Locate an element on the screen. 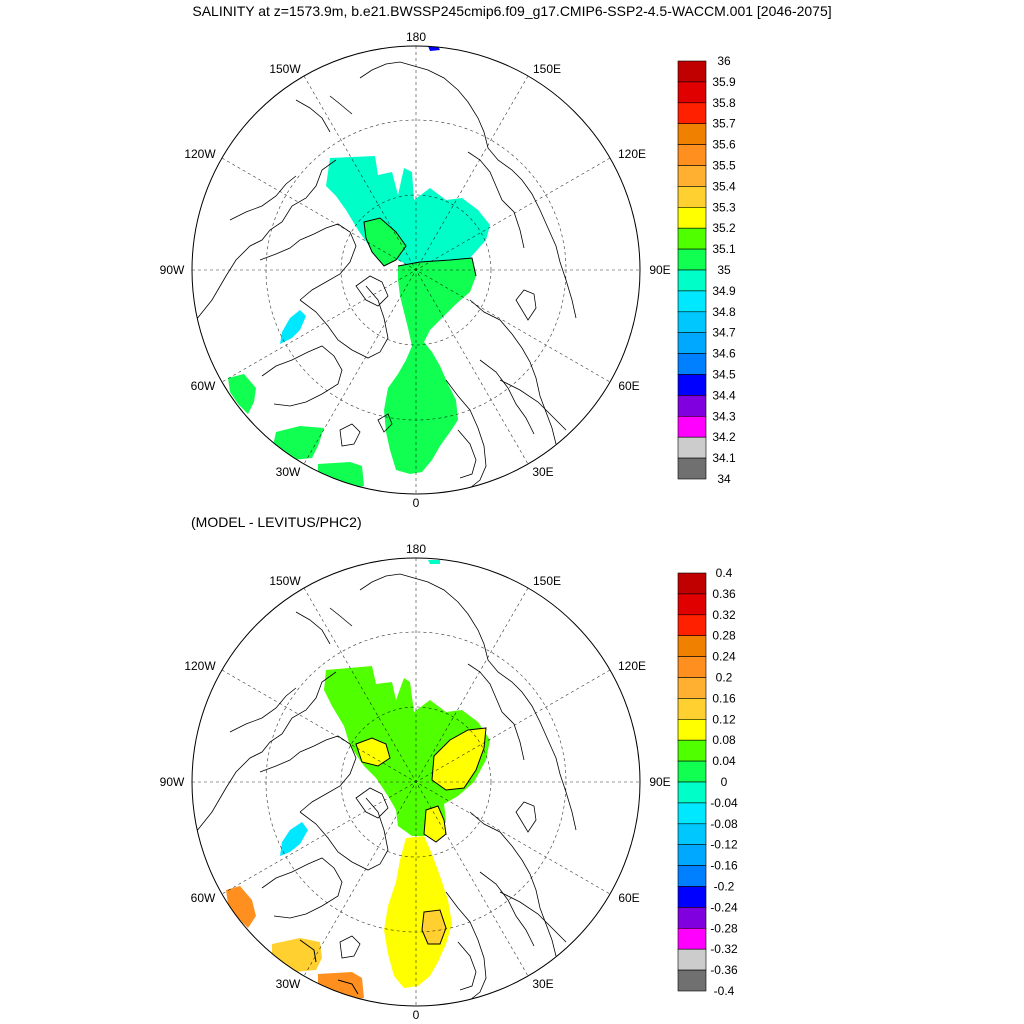 The image size is (1024, 1024). colorbar-label: 35.2 is located at coordinates (724, 228).